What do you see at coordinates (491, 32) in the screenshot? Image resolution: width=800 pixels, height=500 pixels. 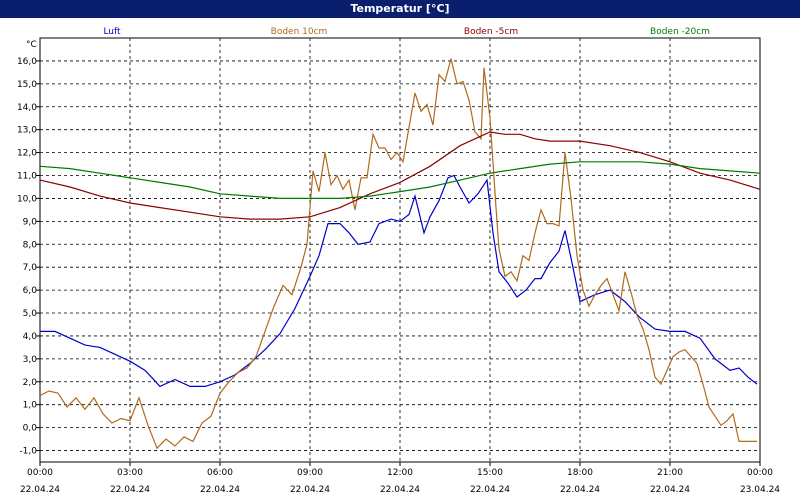 I see `legend-entry: Boden -5cm` at bounding box center [491, 32].